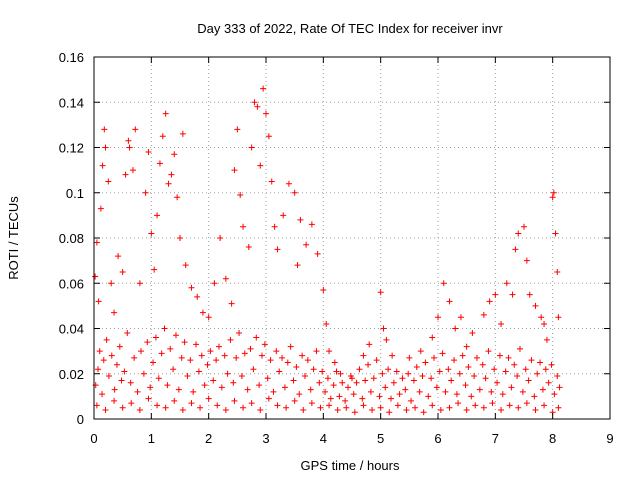 This screenshot has width=640, height=480. Describe the element at coordinates (151, 438) in the screenshot. I see `x-tick-label: 1` at that location.